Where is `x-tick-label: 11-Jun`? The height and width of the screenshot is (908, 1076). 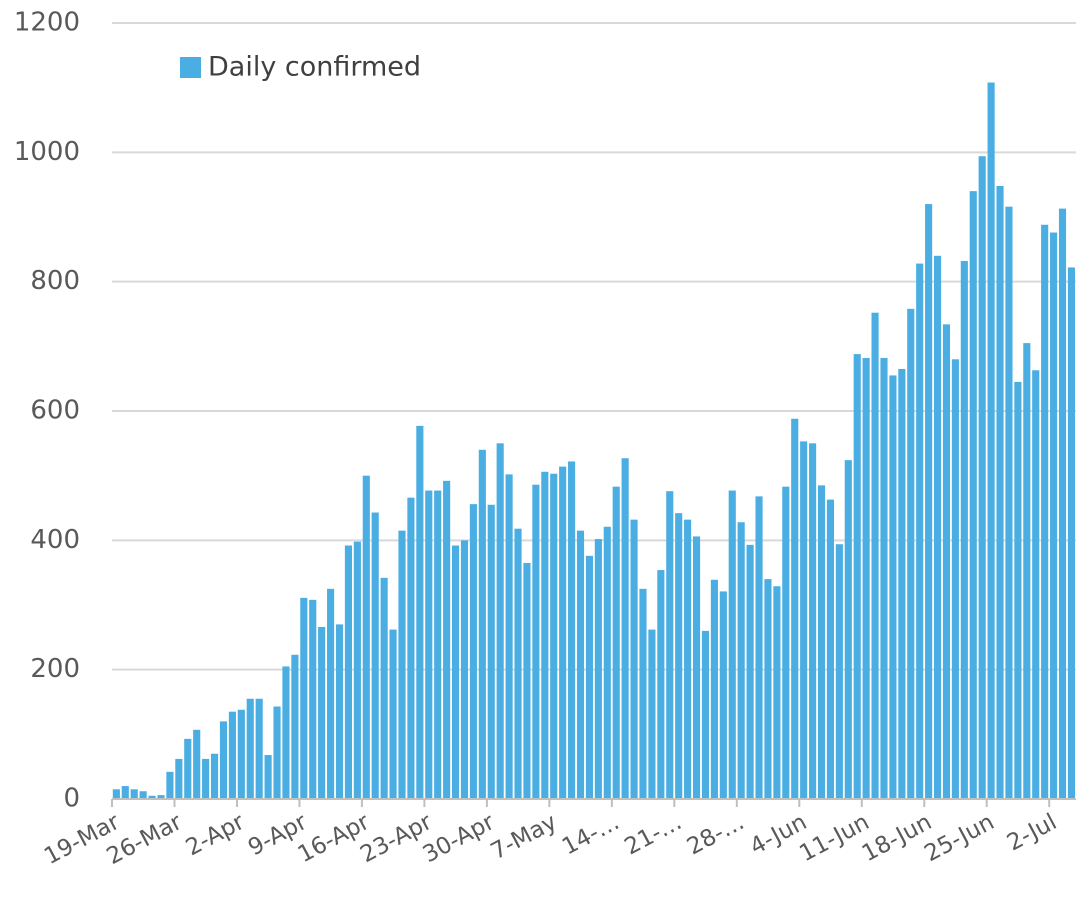 x-tick-label: 11-Jun is located at coordinates (834, 838).